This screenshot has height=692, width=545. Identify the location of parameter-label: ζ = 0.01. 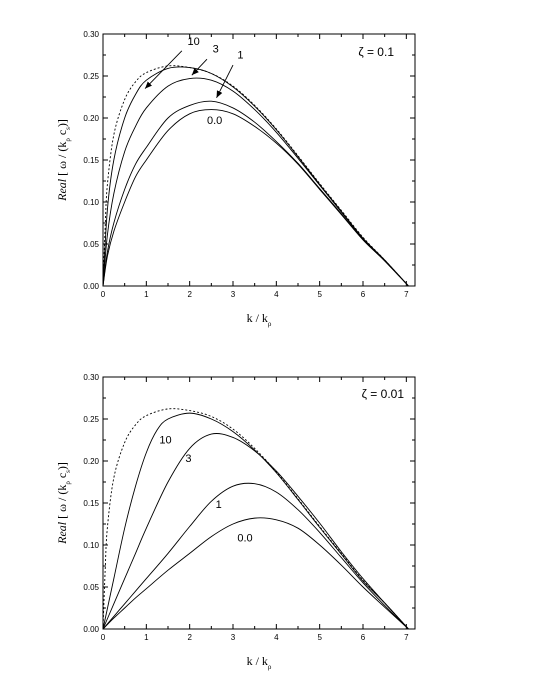
(383, 394).